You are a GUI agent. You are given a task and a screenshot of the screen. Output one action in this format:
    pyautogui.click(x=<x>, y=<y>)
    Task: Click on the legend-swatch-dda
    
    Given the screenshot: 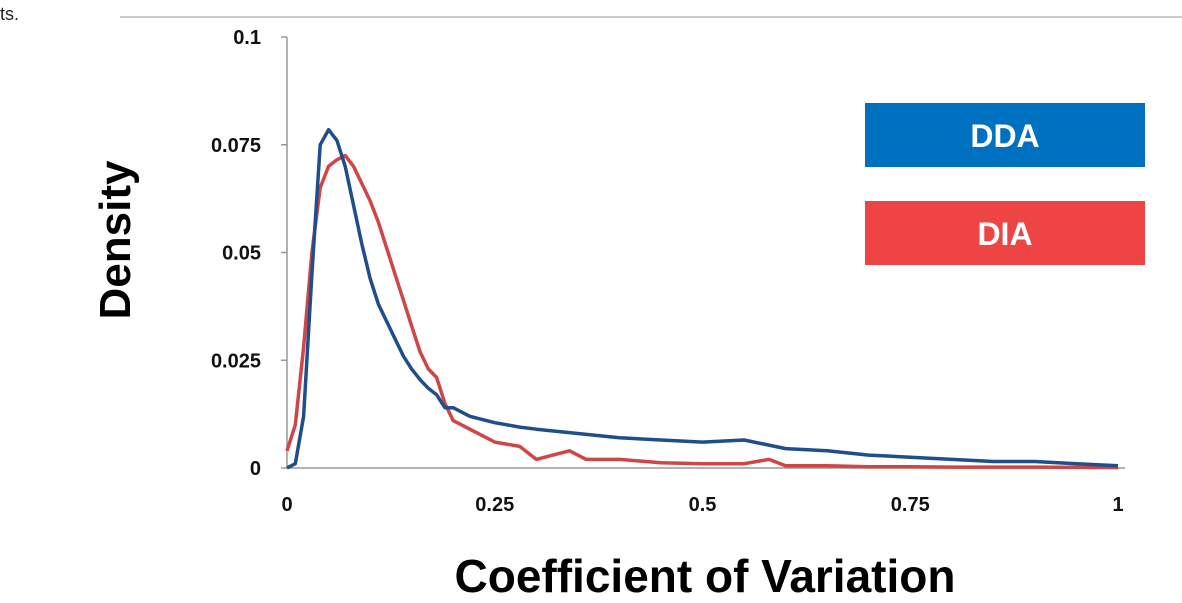 What is the action you would take?
    pyautogui.click(x=1005, y=135)
    